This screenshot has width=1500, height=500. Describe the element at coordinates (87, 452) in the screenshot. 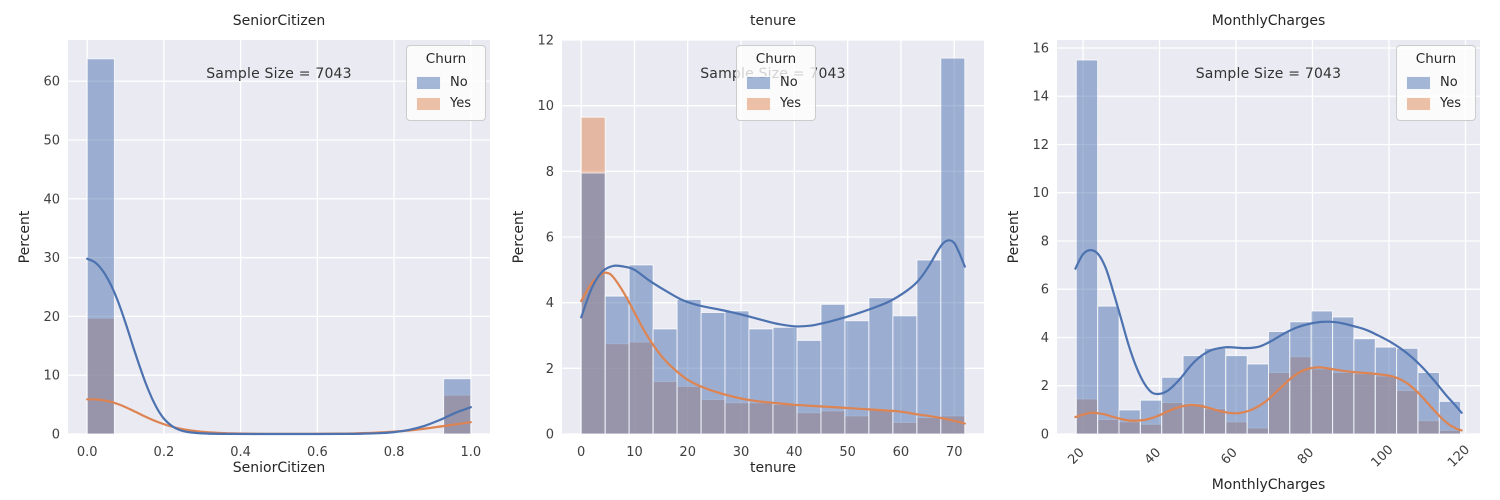

I see `x-tick-label: 0.0` at that location.